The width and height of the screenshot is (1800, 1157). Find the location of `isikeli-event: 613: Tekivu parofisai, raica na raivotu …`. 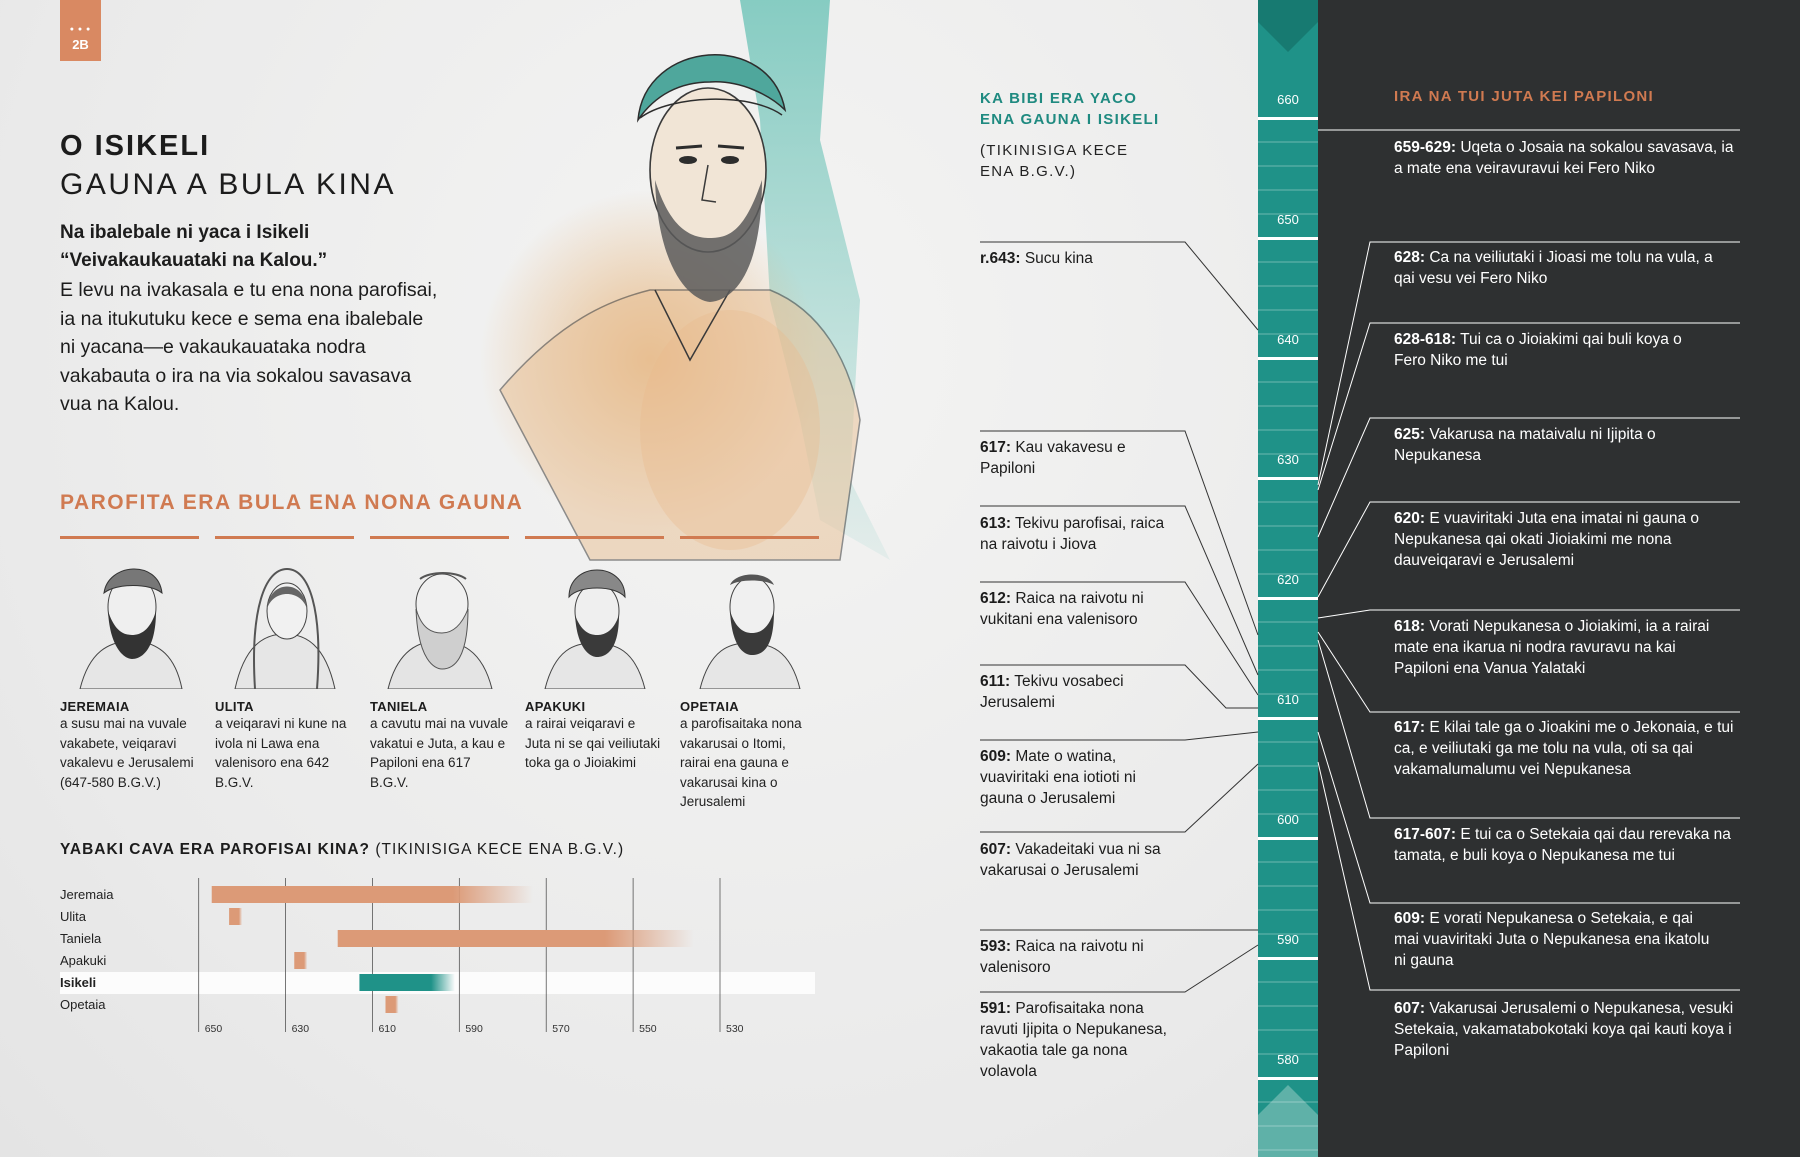

isikeli-event: 613: Tekivu parofisai, raica na raivotu … is located at coordinates (1080, 534).